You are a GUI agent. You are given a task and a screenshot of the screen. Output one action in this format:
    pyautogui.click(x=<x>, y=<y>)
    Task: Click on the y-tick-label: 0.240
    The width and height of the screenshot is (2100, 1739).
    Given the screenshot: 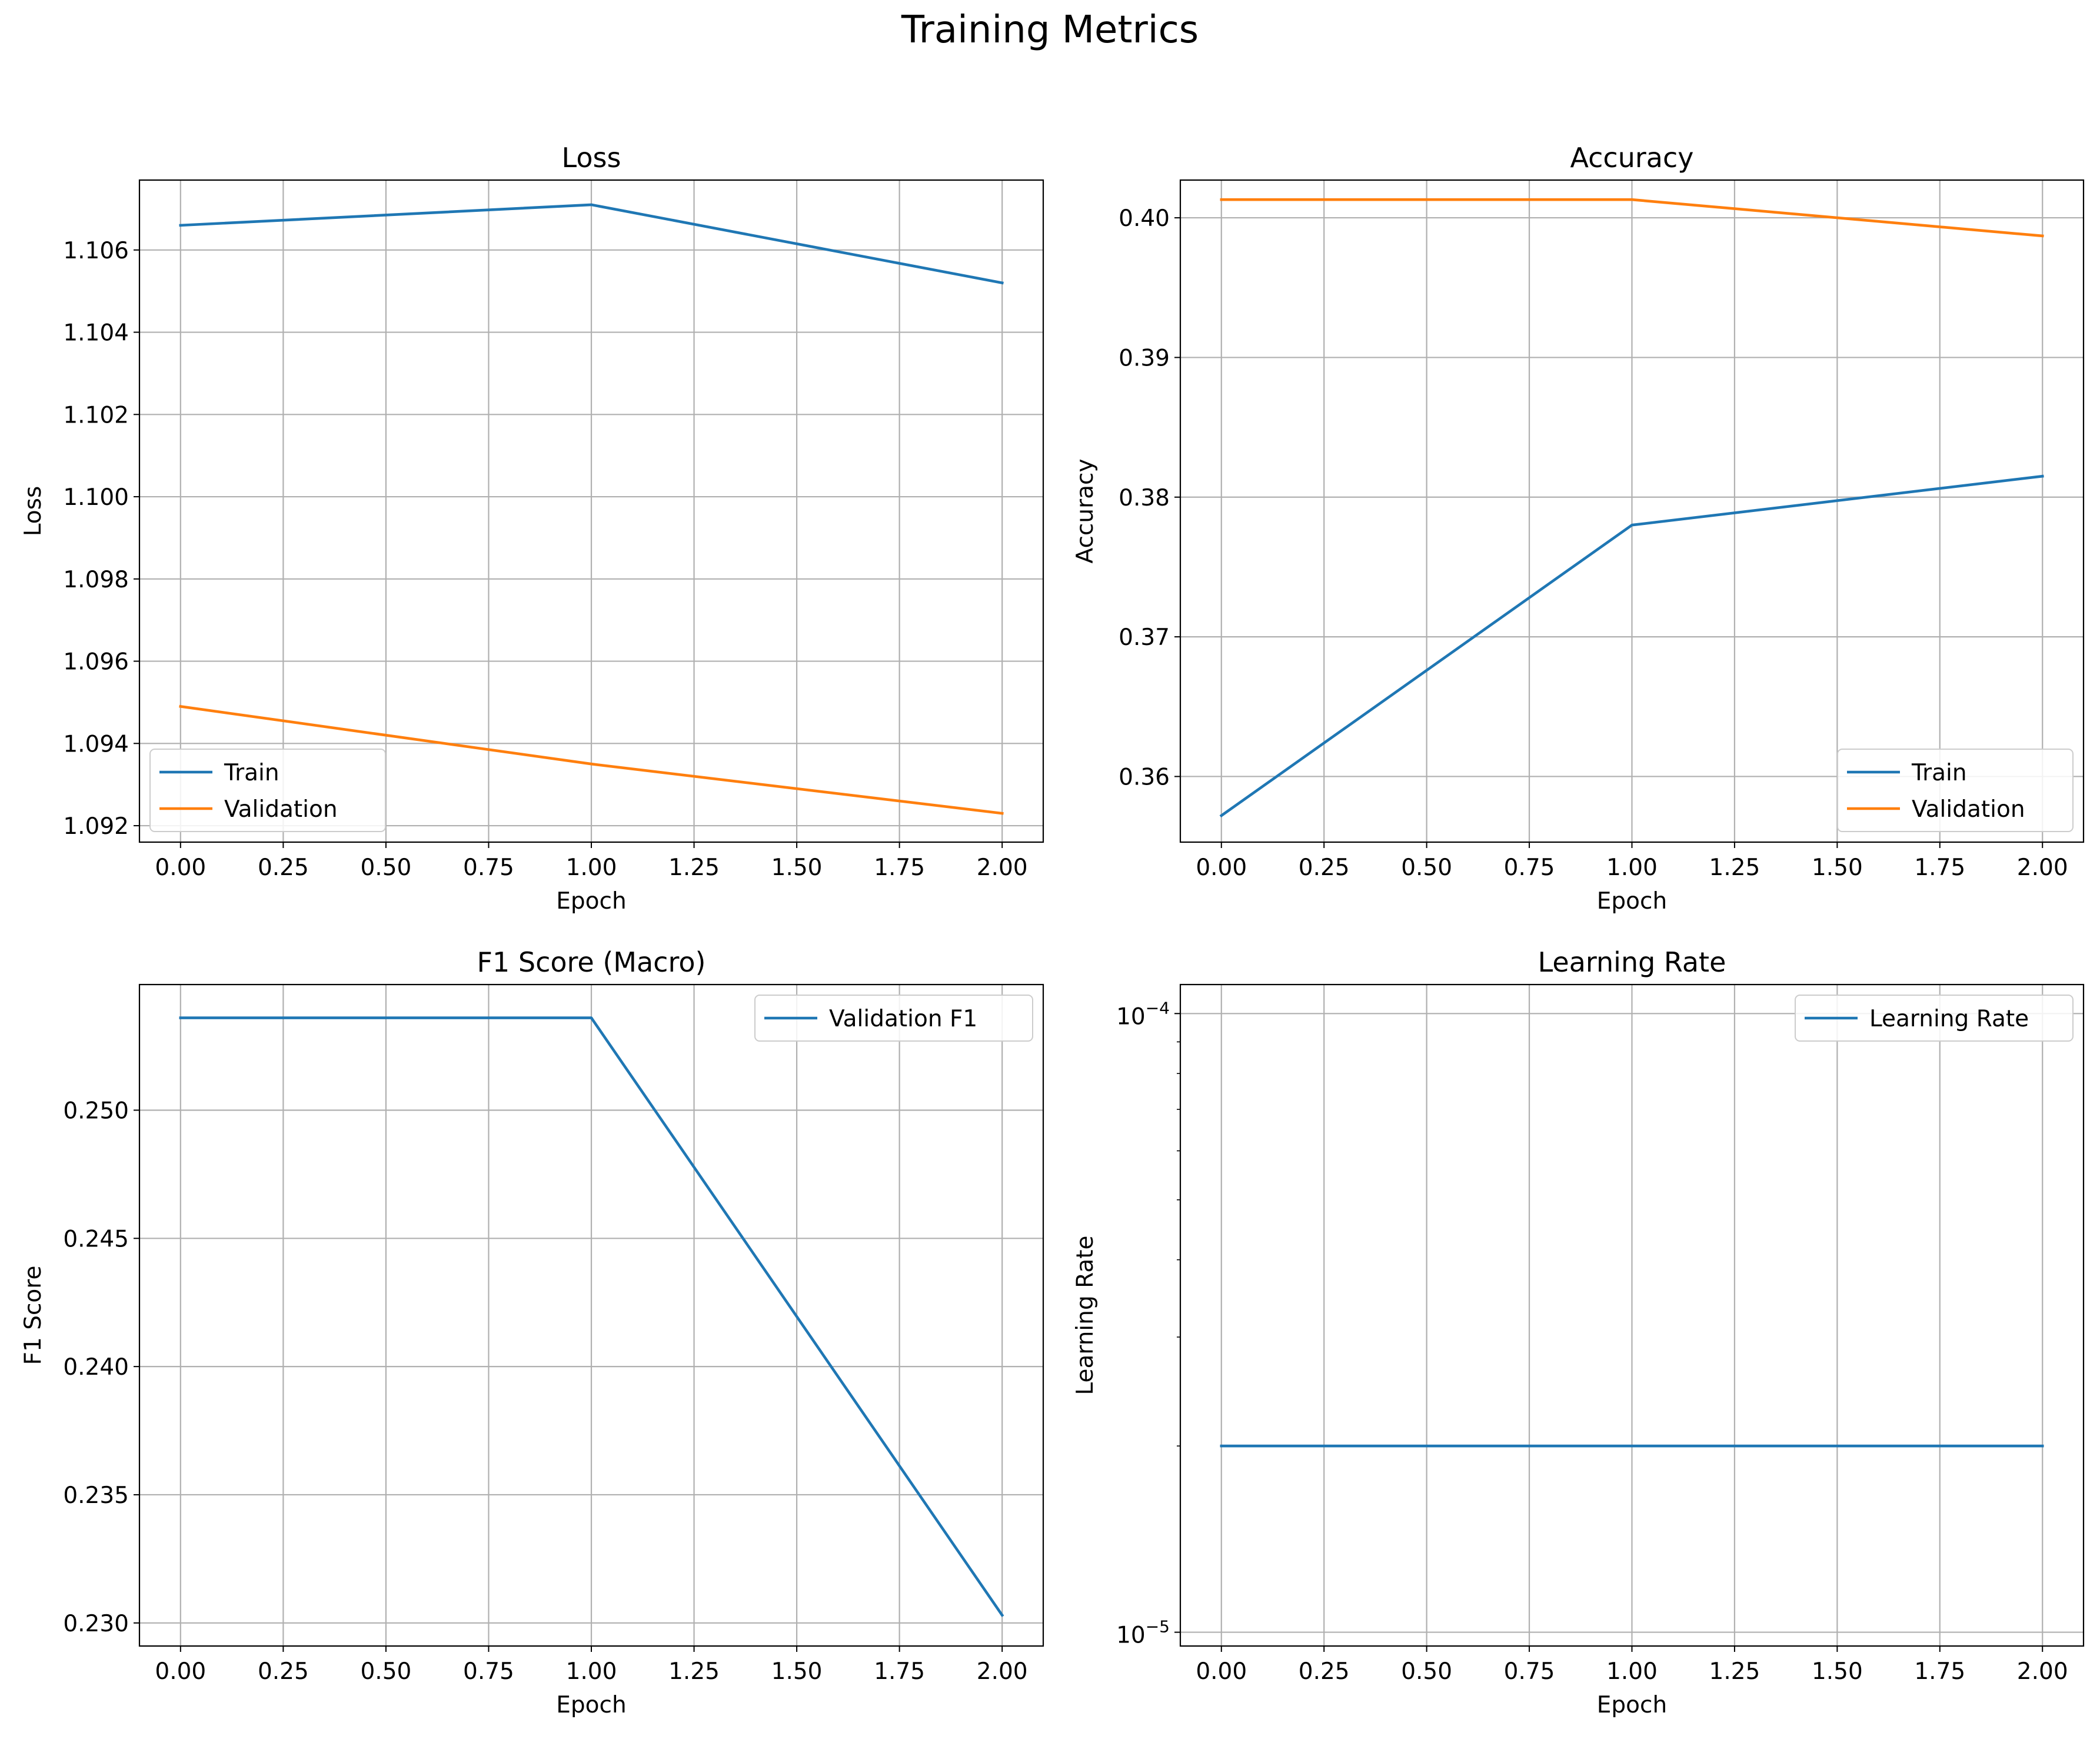 What is the action you would take?
    pyautogui.click(x=96, y=1368)
    